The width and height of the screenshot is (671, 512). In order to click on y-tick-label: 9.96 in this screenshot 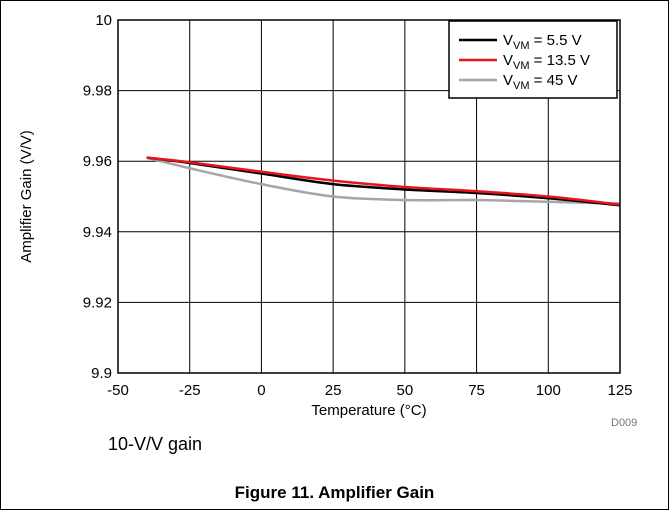, I will do `click(97, 161)`.